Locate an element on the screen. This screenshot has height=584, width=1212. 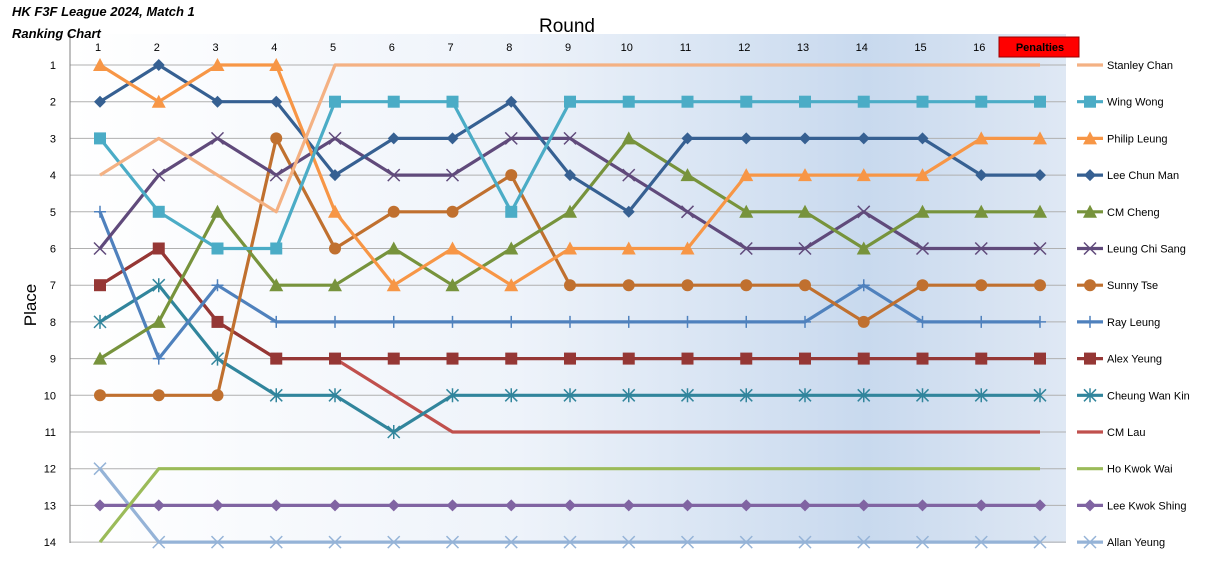
legend-item: Lee Chun Man is located at coordinates (1128, 175).